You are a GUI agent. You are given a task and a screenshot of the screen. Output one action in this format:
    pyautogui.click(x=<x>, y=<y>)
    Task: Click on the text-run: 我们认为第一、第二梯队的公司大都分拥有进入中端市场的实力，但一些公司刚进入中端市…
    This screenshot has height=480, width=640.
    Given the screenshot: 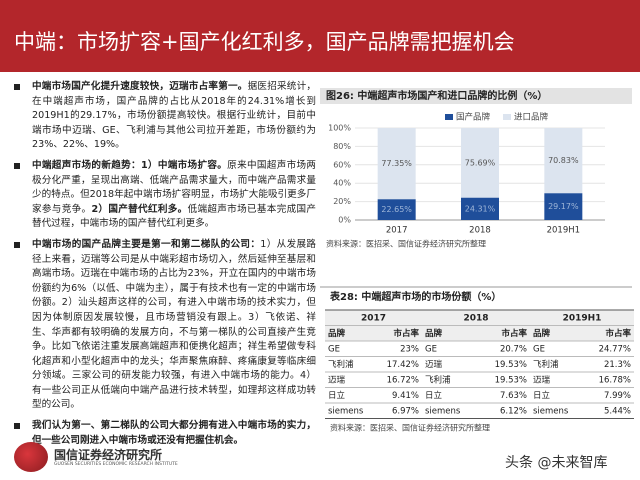 What is the action you would take?
    pyautogui.click(x=174, y=433)
    